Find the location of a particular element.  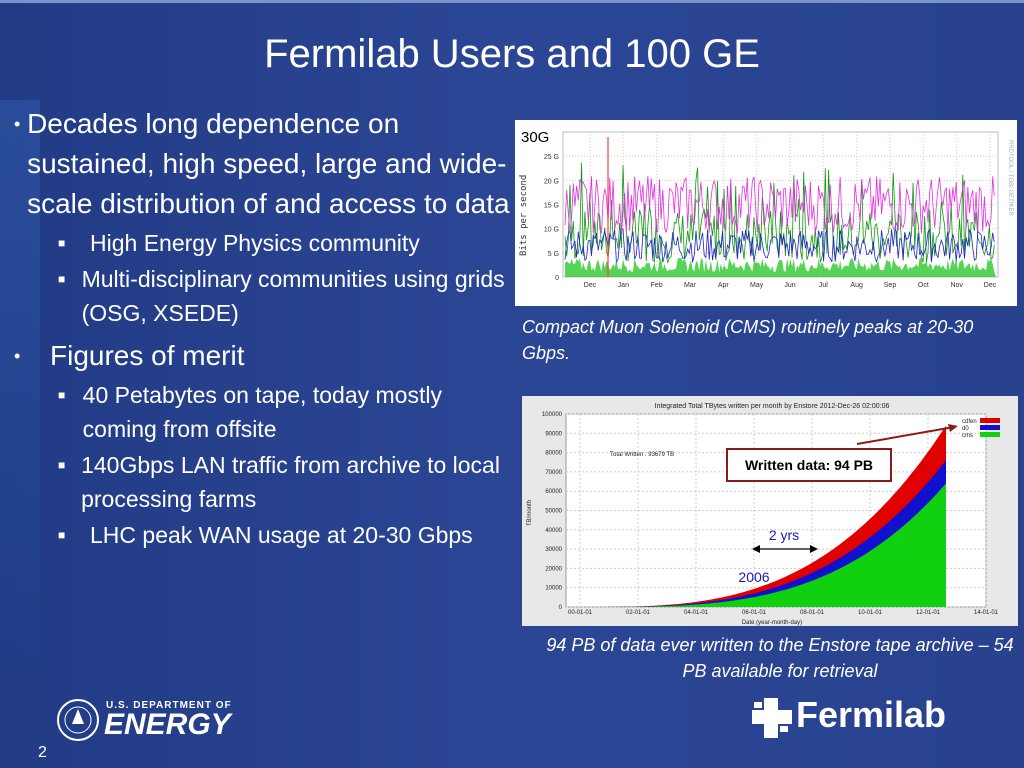

callout-text: Written data: 94 PB is located at coordinates (809, 465).